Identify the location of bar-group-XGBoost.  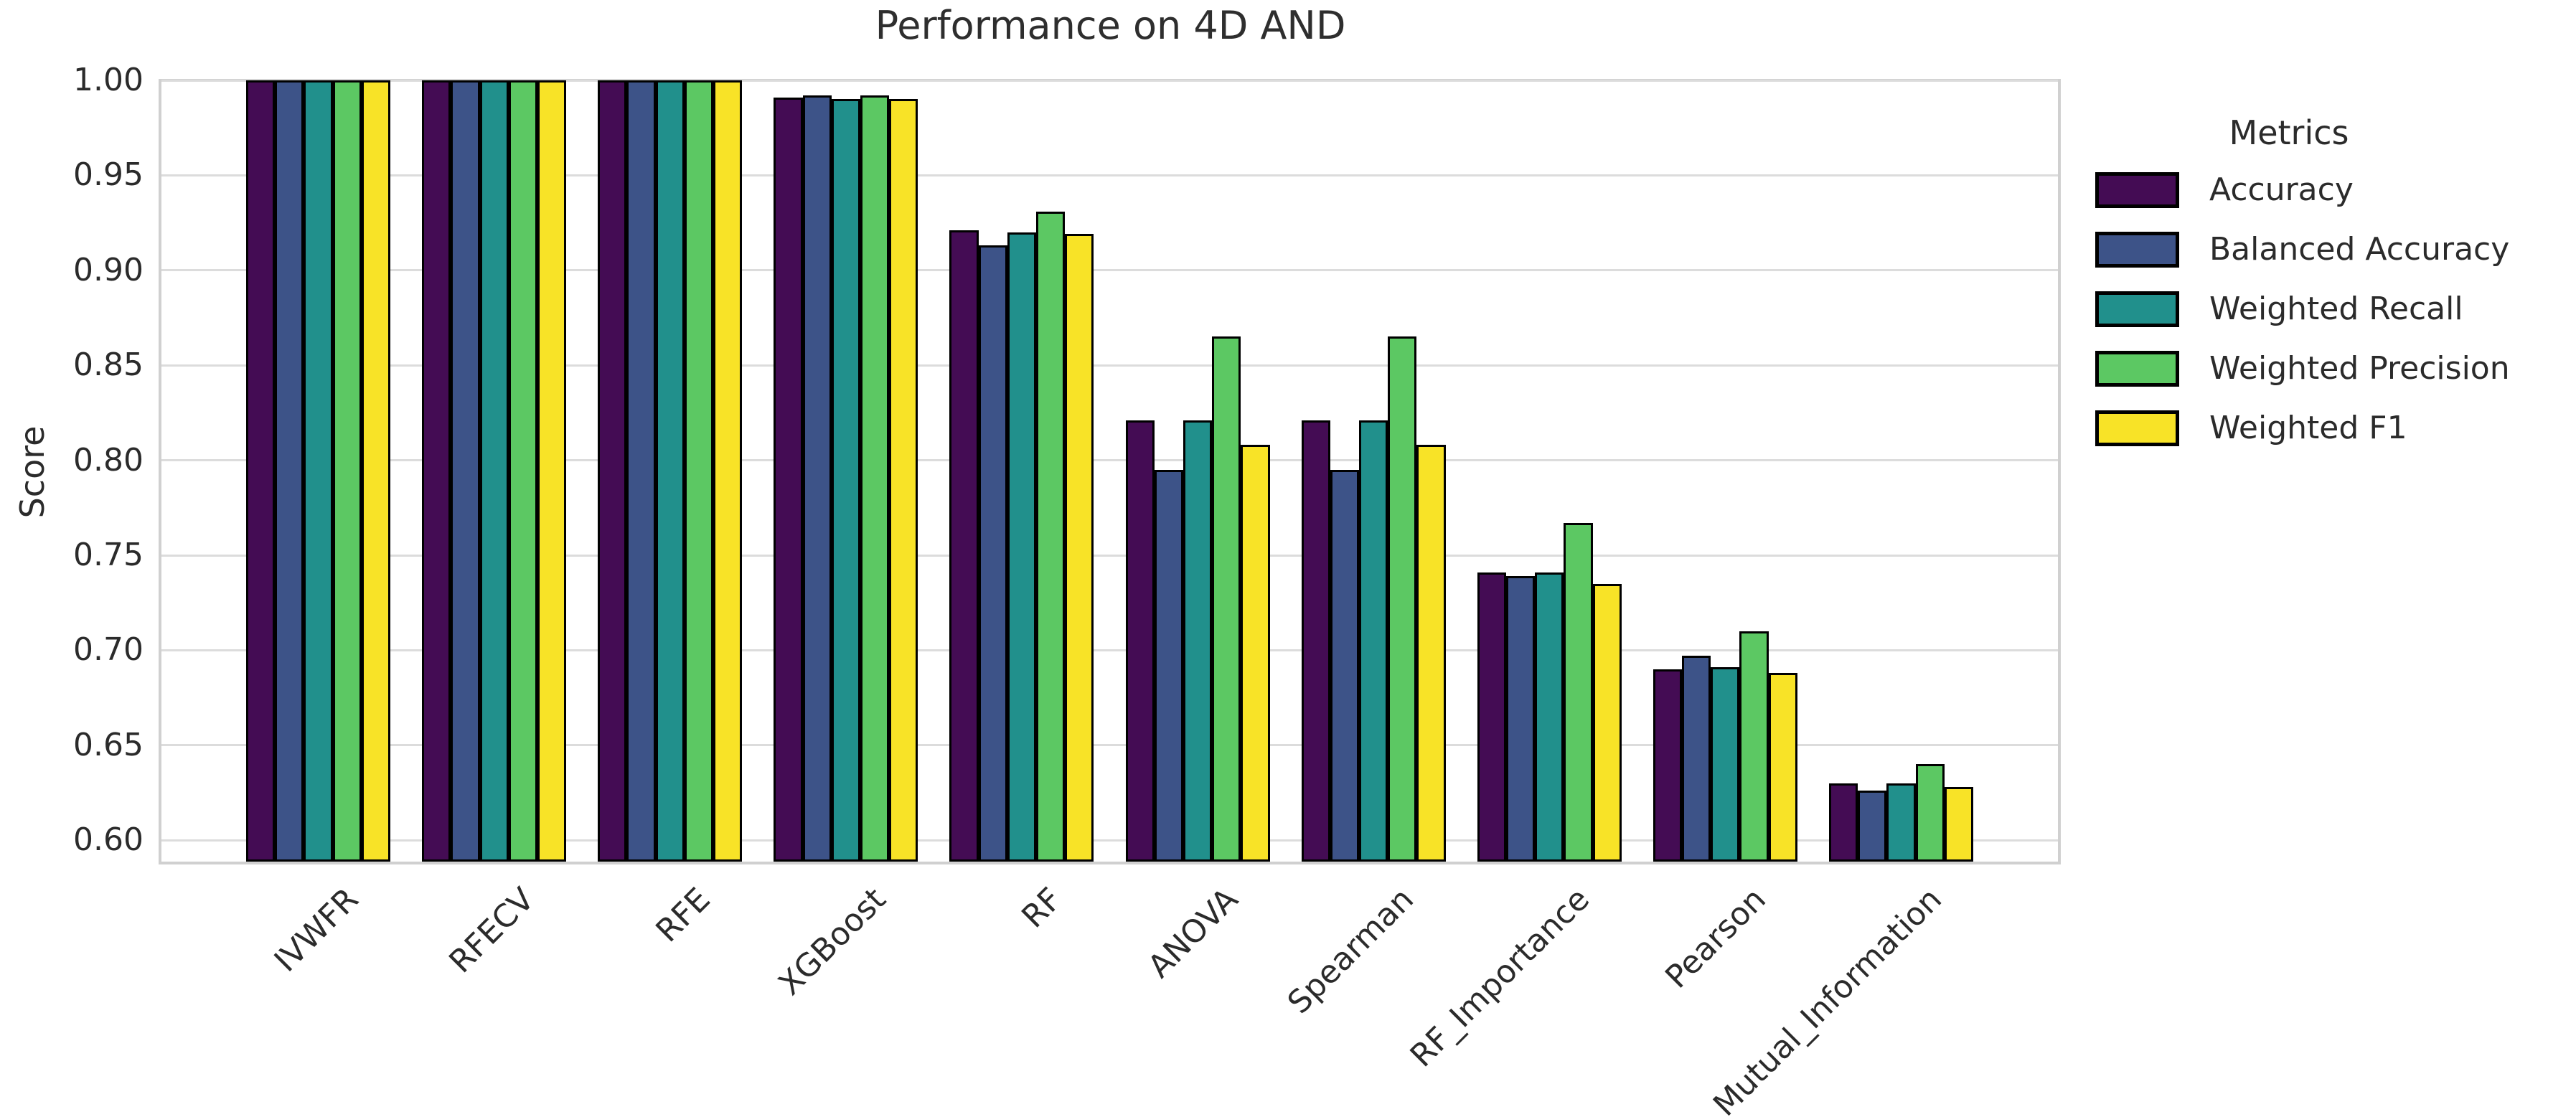
(846, 471).